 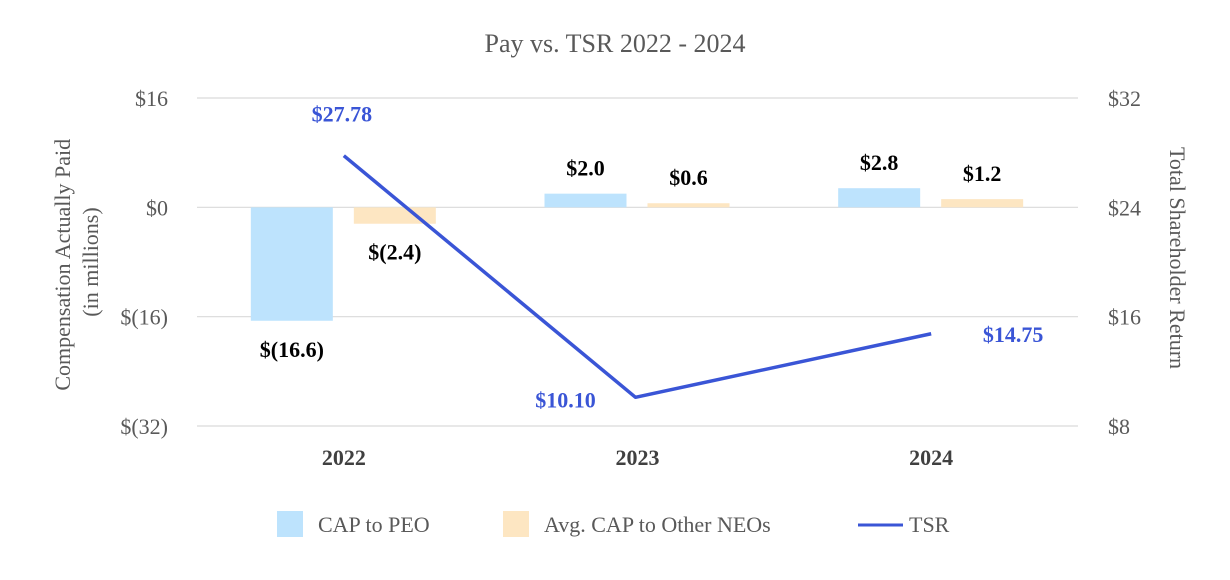 I want to click on bar-cap-to-peo-2022, so click(x=291, y=264).